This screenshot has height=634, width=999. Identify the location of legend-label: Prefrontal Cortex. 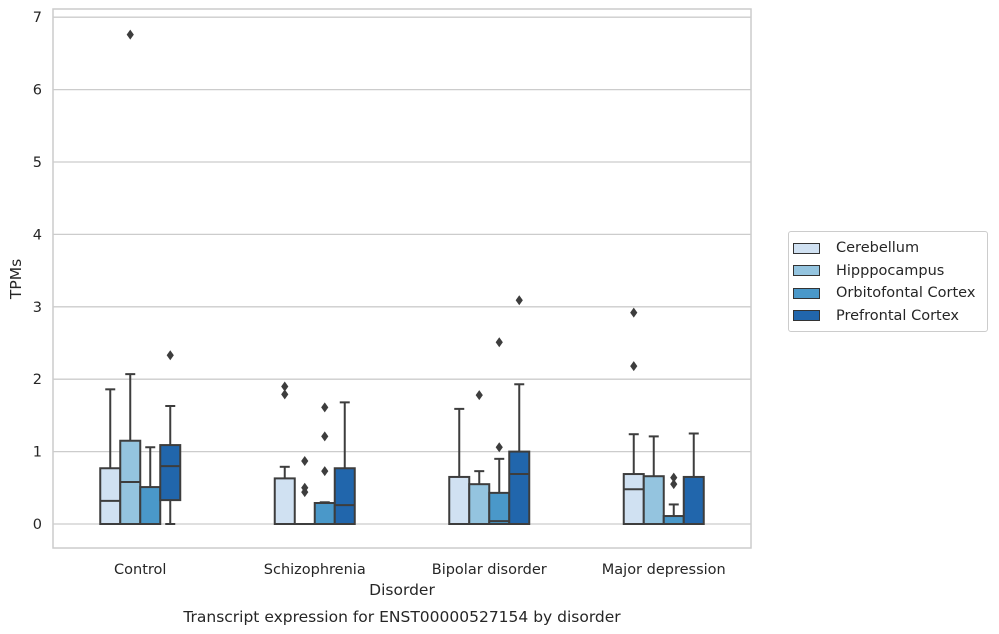
(897, 315).